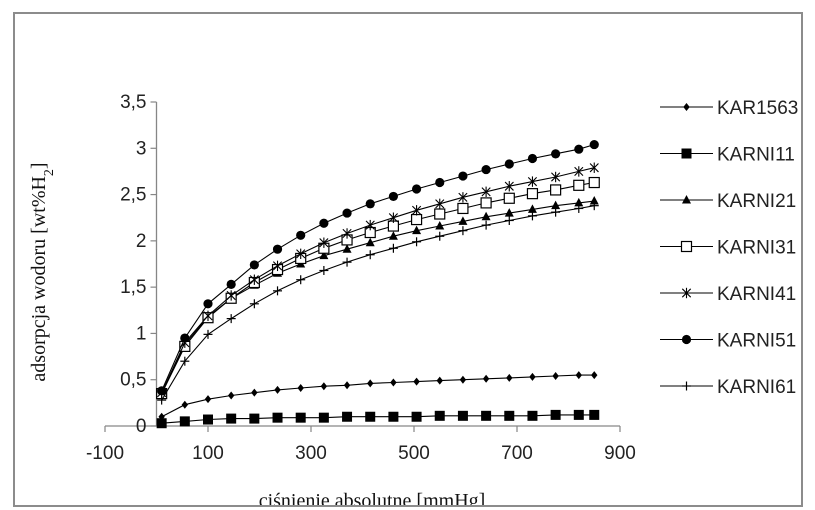 This screenshot has width=815, height=510. What do you see at coordinates (728, 341) in the screenshot?
I see `legend-entry-karni51: KARNI51` at bounding box center [728, 341].